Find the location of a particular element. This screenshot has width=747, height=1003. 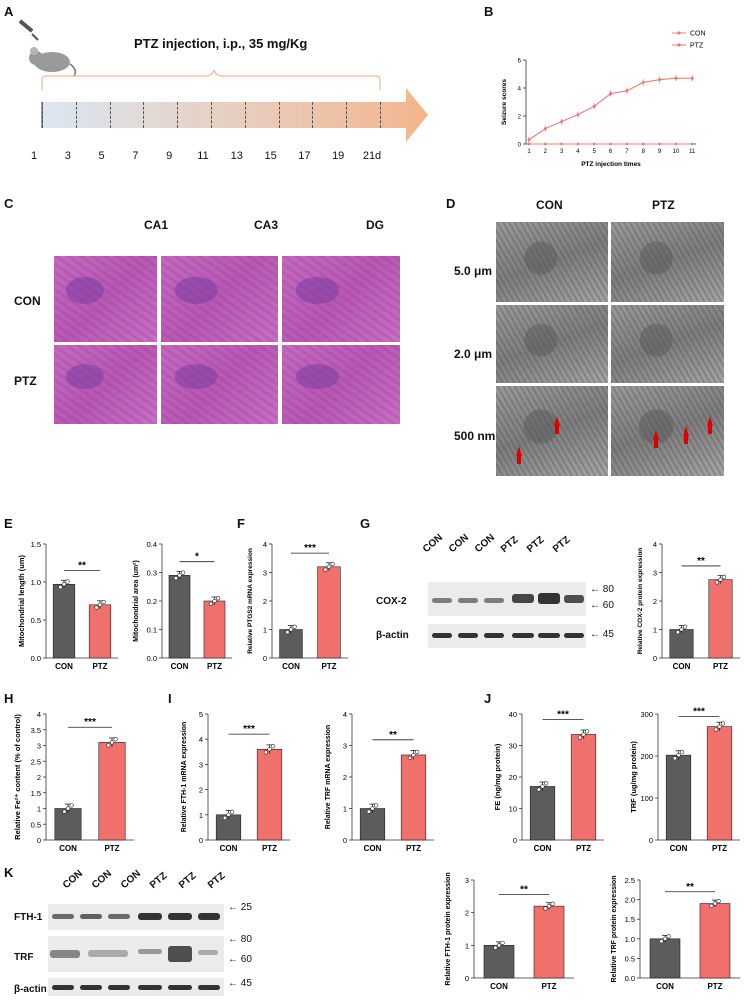

blot-k-marker-45: ← 45 is located at coordinates (240, 983).